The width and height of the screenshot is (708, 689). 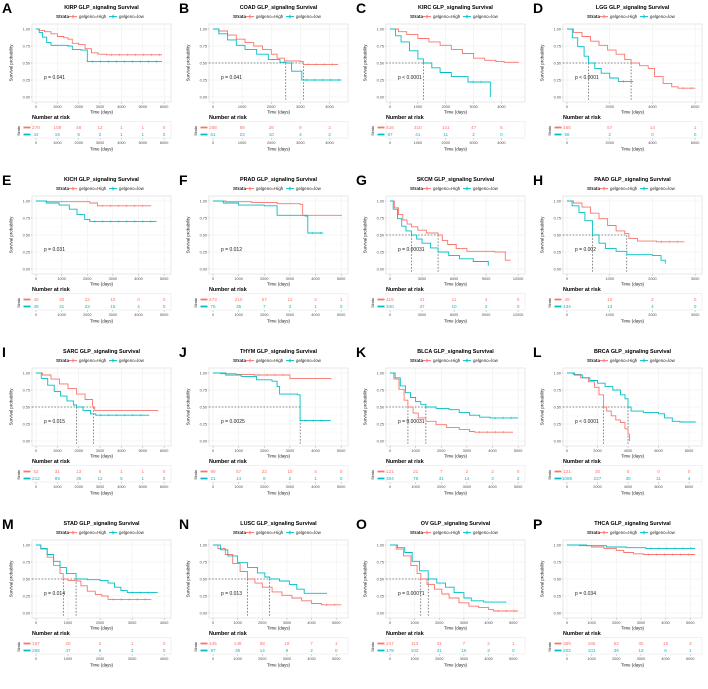 I want to click on censor-marks, so click(x=120, y=415).